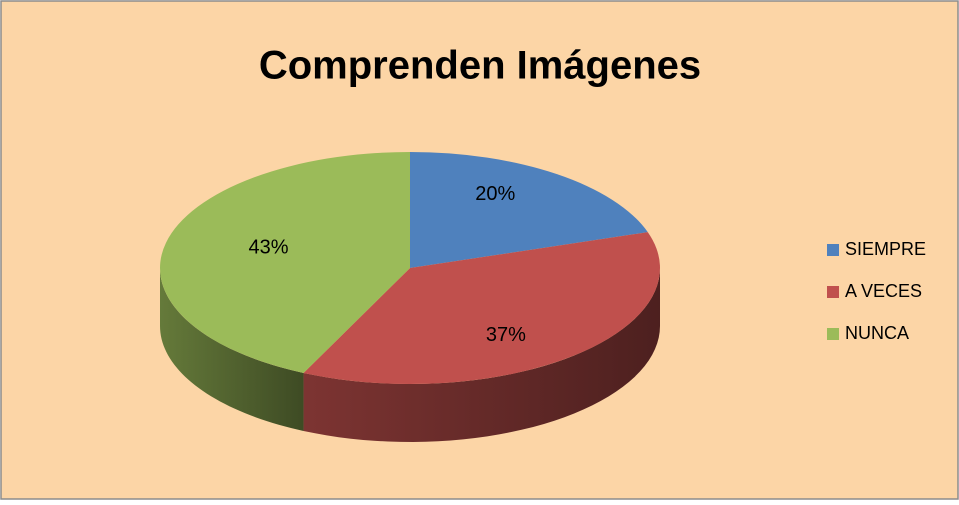  What do you see at coordinates (885, 249) in the screenshot?
I see `legend-label: SIEMPRE` at bounding box center [885, 249].